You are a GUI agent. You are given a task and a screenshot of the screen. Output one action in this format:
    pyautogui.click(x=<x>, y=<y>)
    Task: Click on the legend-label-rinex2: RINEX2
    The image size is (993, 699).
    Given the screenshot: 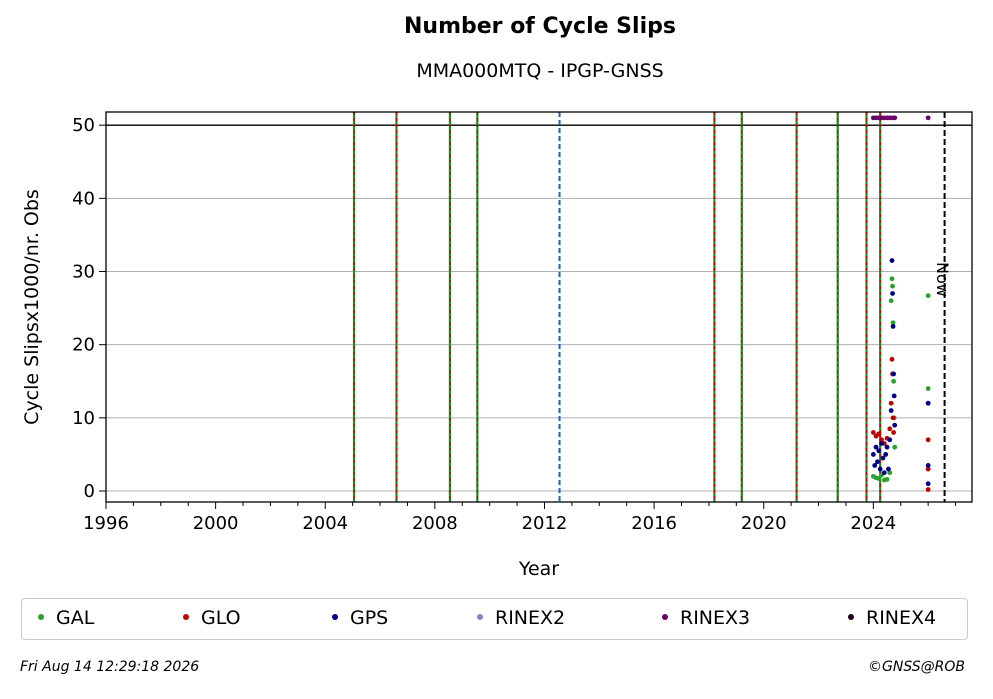 What is the action you would take?
    pyautogui.click(x=530, y=618)
    